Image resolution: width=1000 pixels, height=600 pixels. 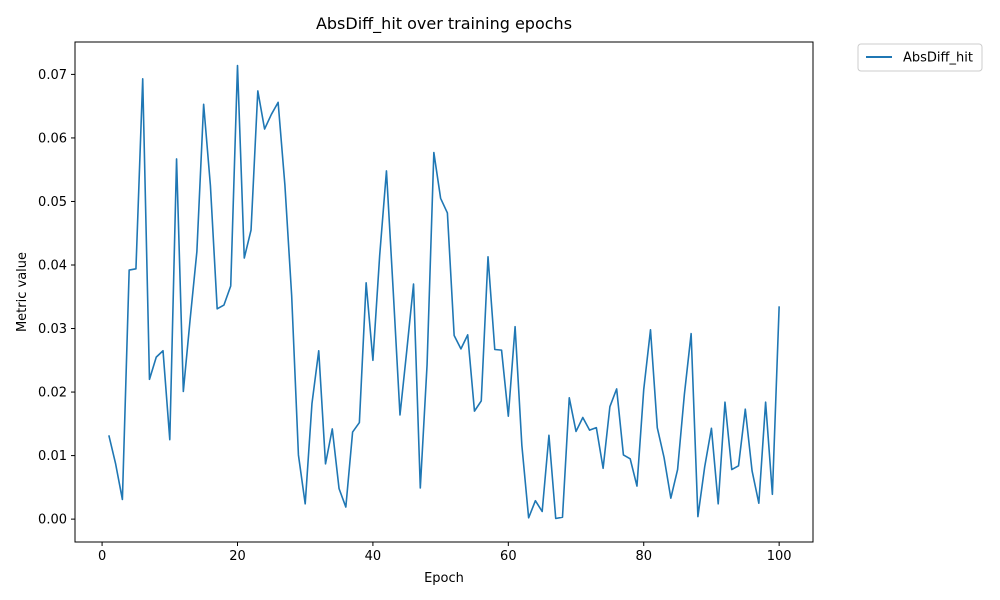 What do you see at coordinates (56, 298) in the screenshot?
I see `y-axis: 0.00 0.01 0.02 0.03 0.04 0.05 0.06 0.07` at bounding box center [56, 298].